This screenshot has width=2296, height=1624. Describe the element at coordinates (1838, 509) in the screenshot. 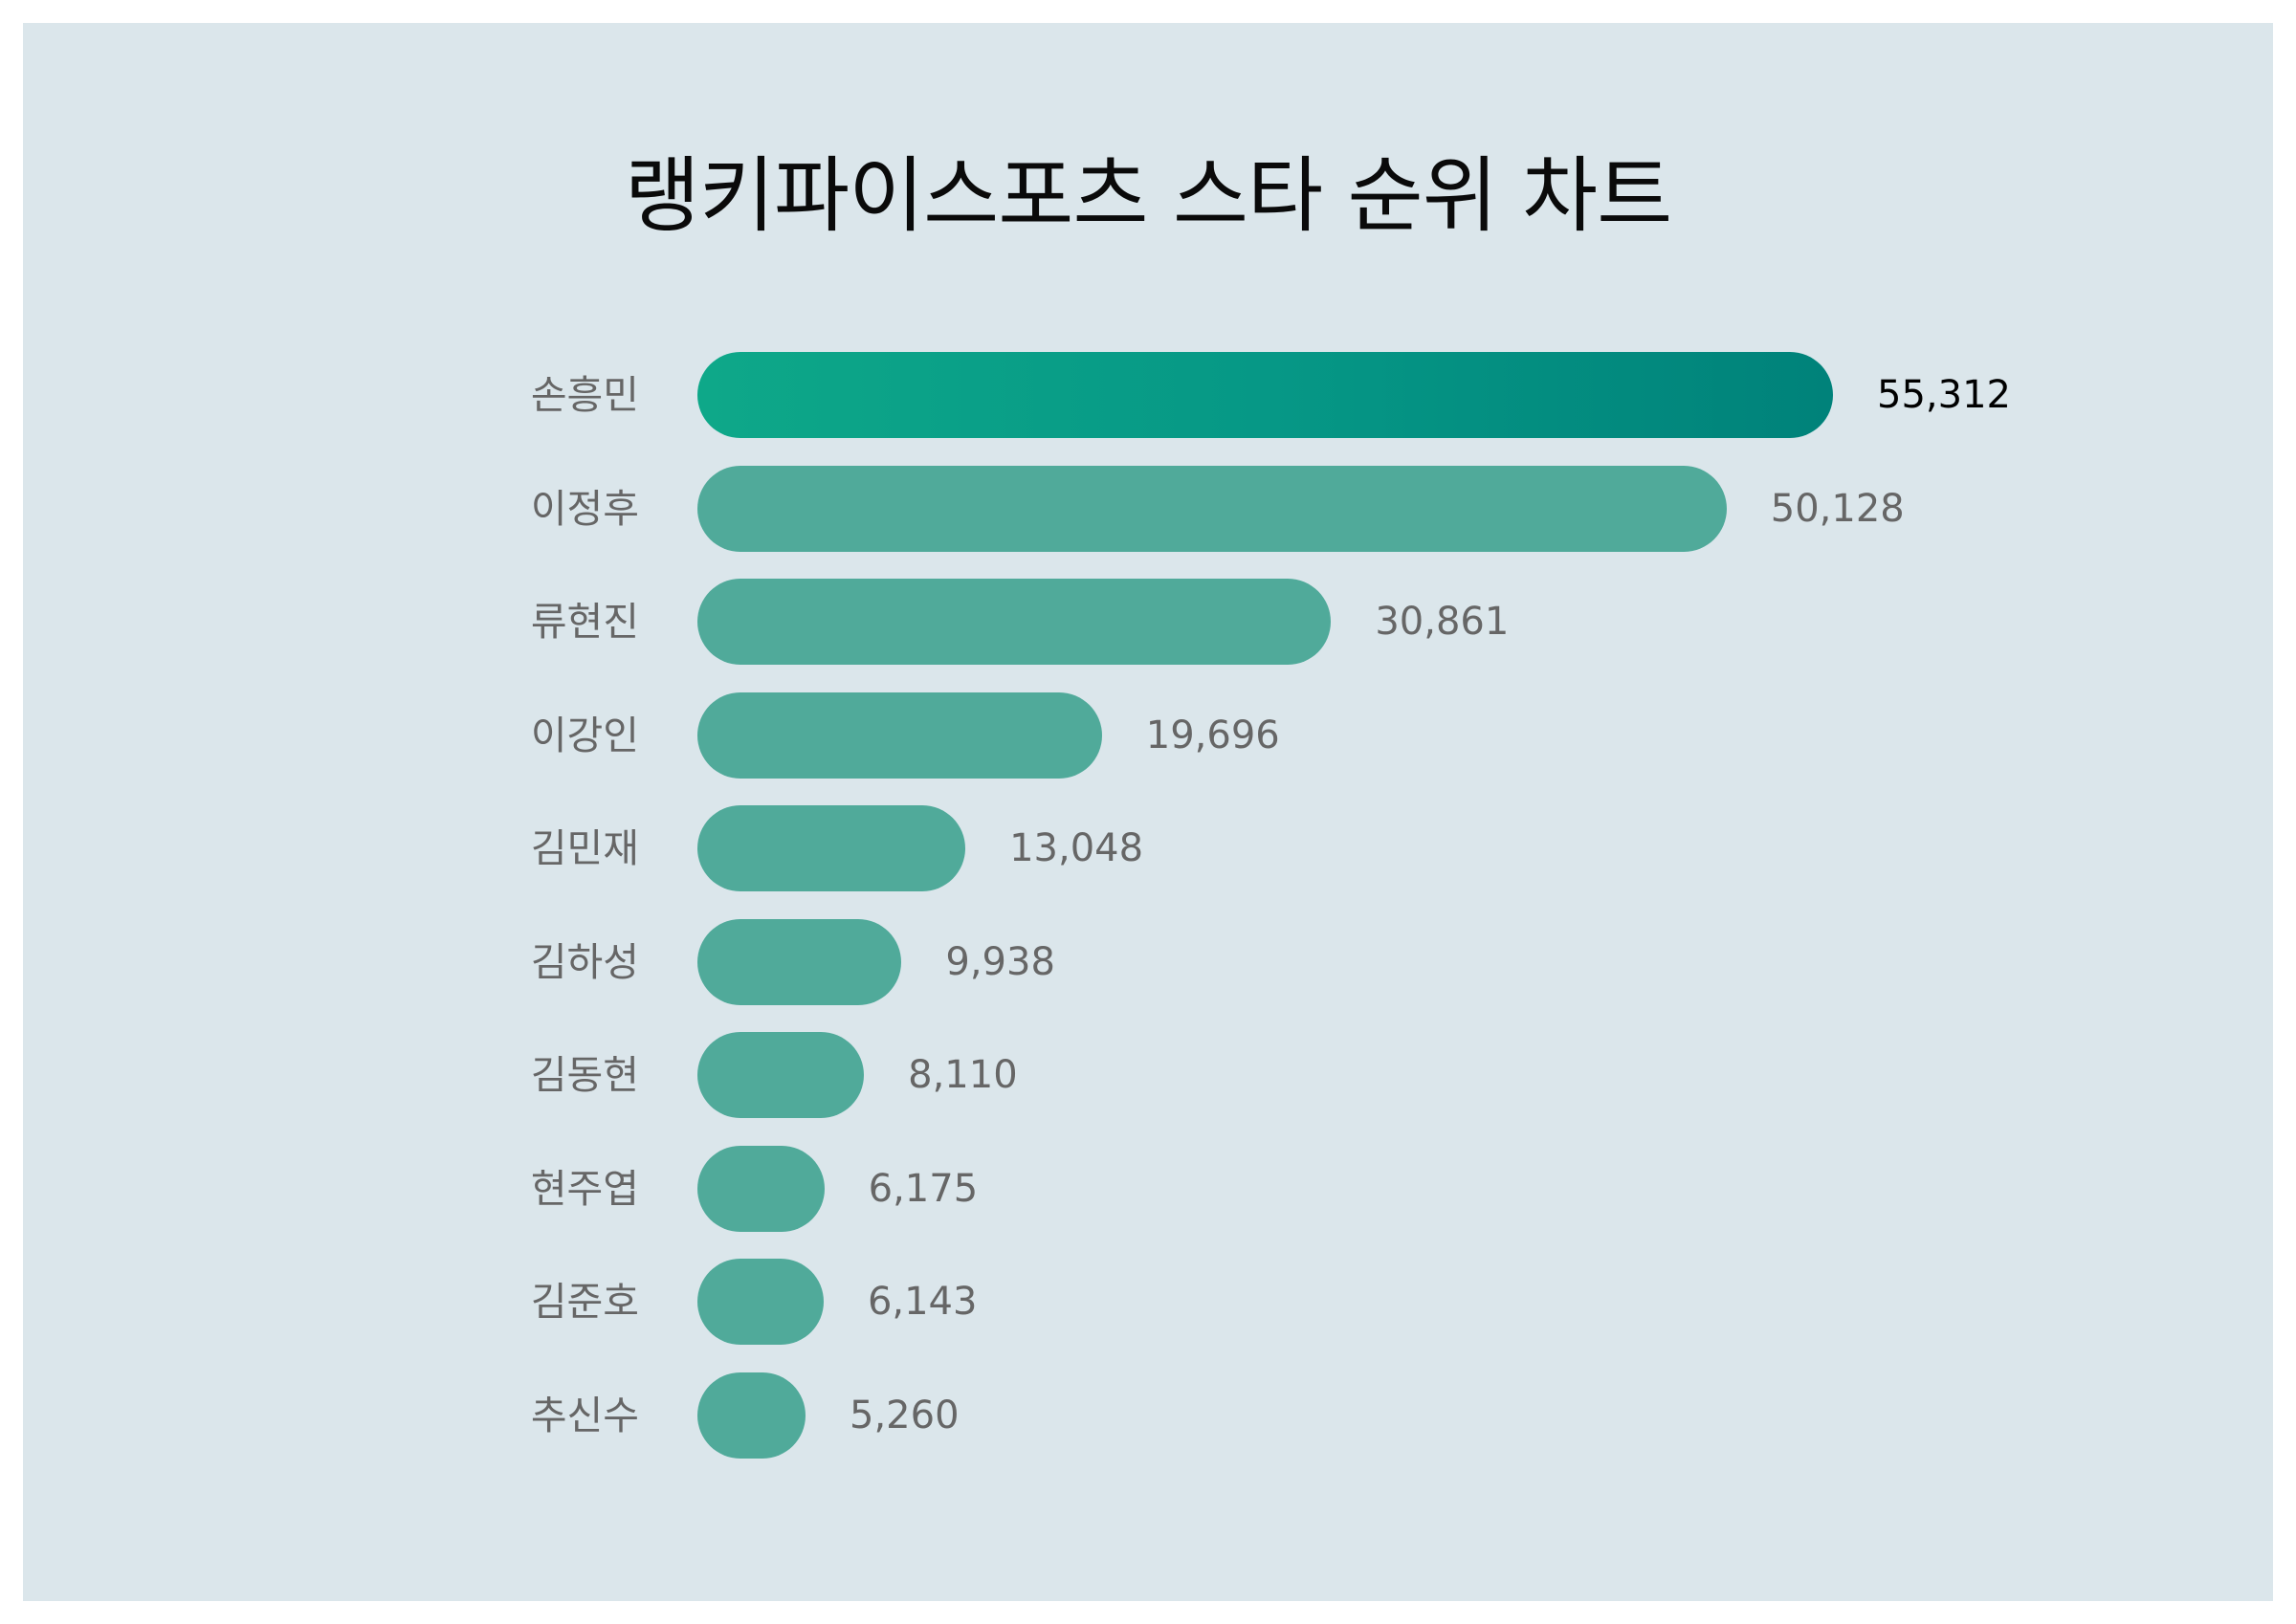

I see `bar-value: 50,128` at that location.